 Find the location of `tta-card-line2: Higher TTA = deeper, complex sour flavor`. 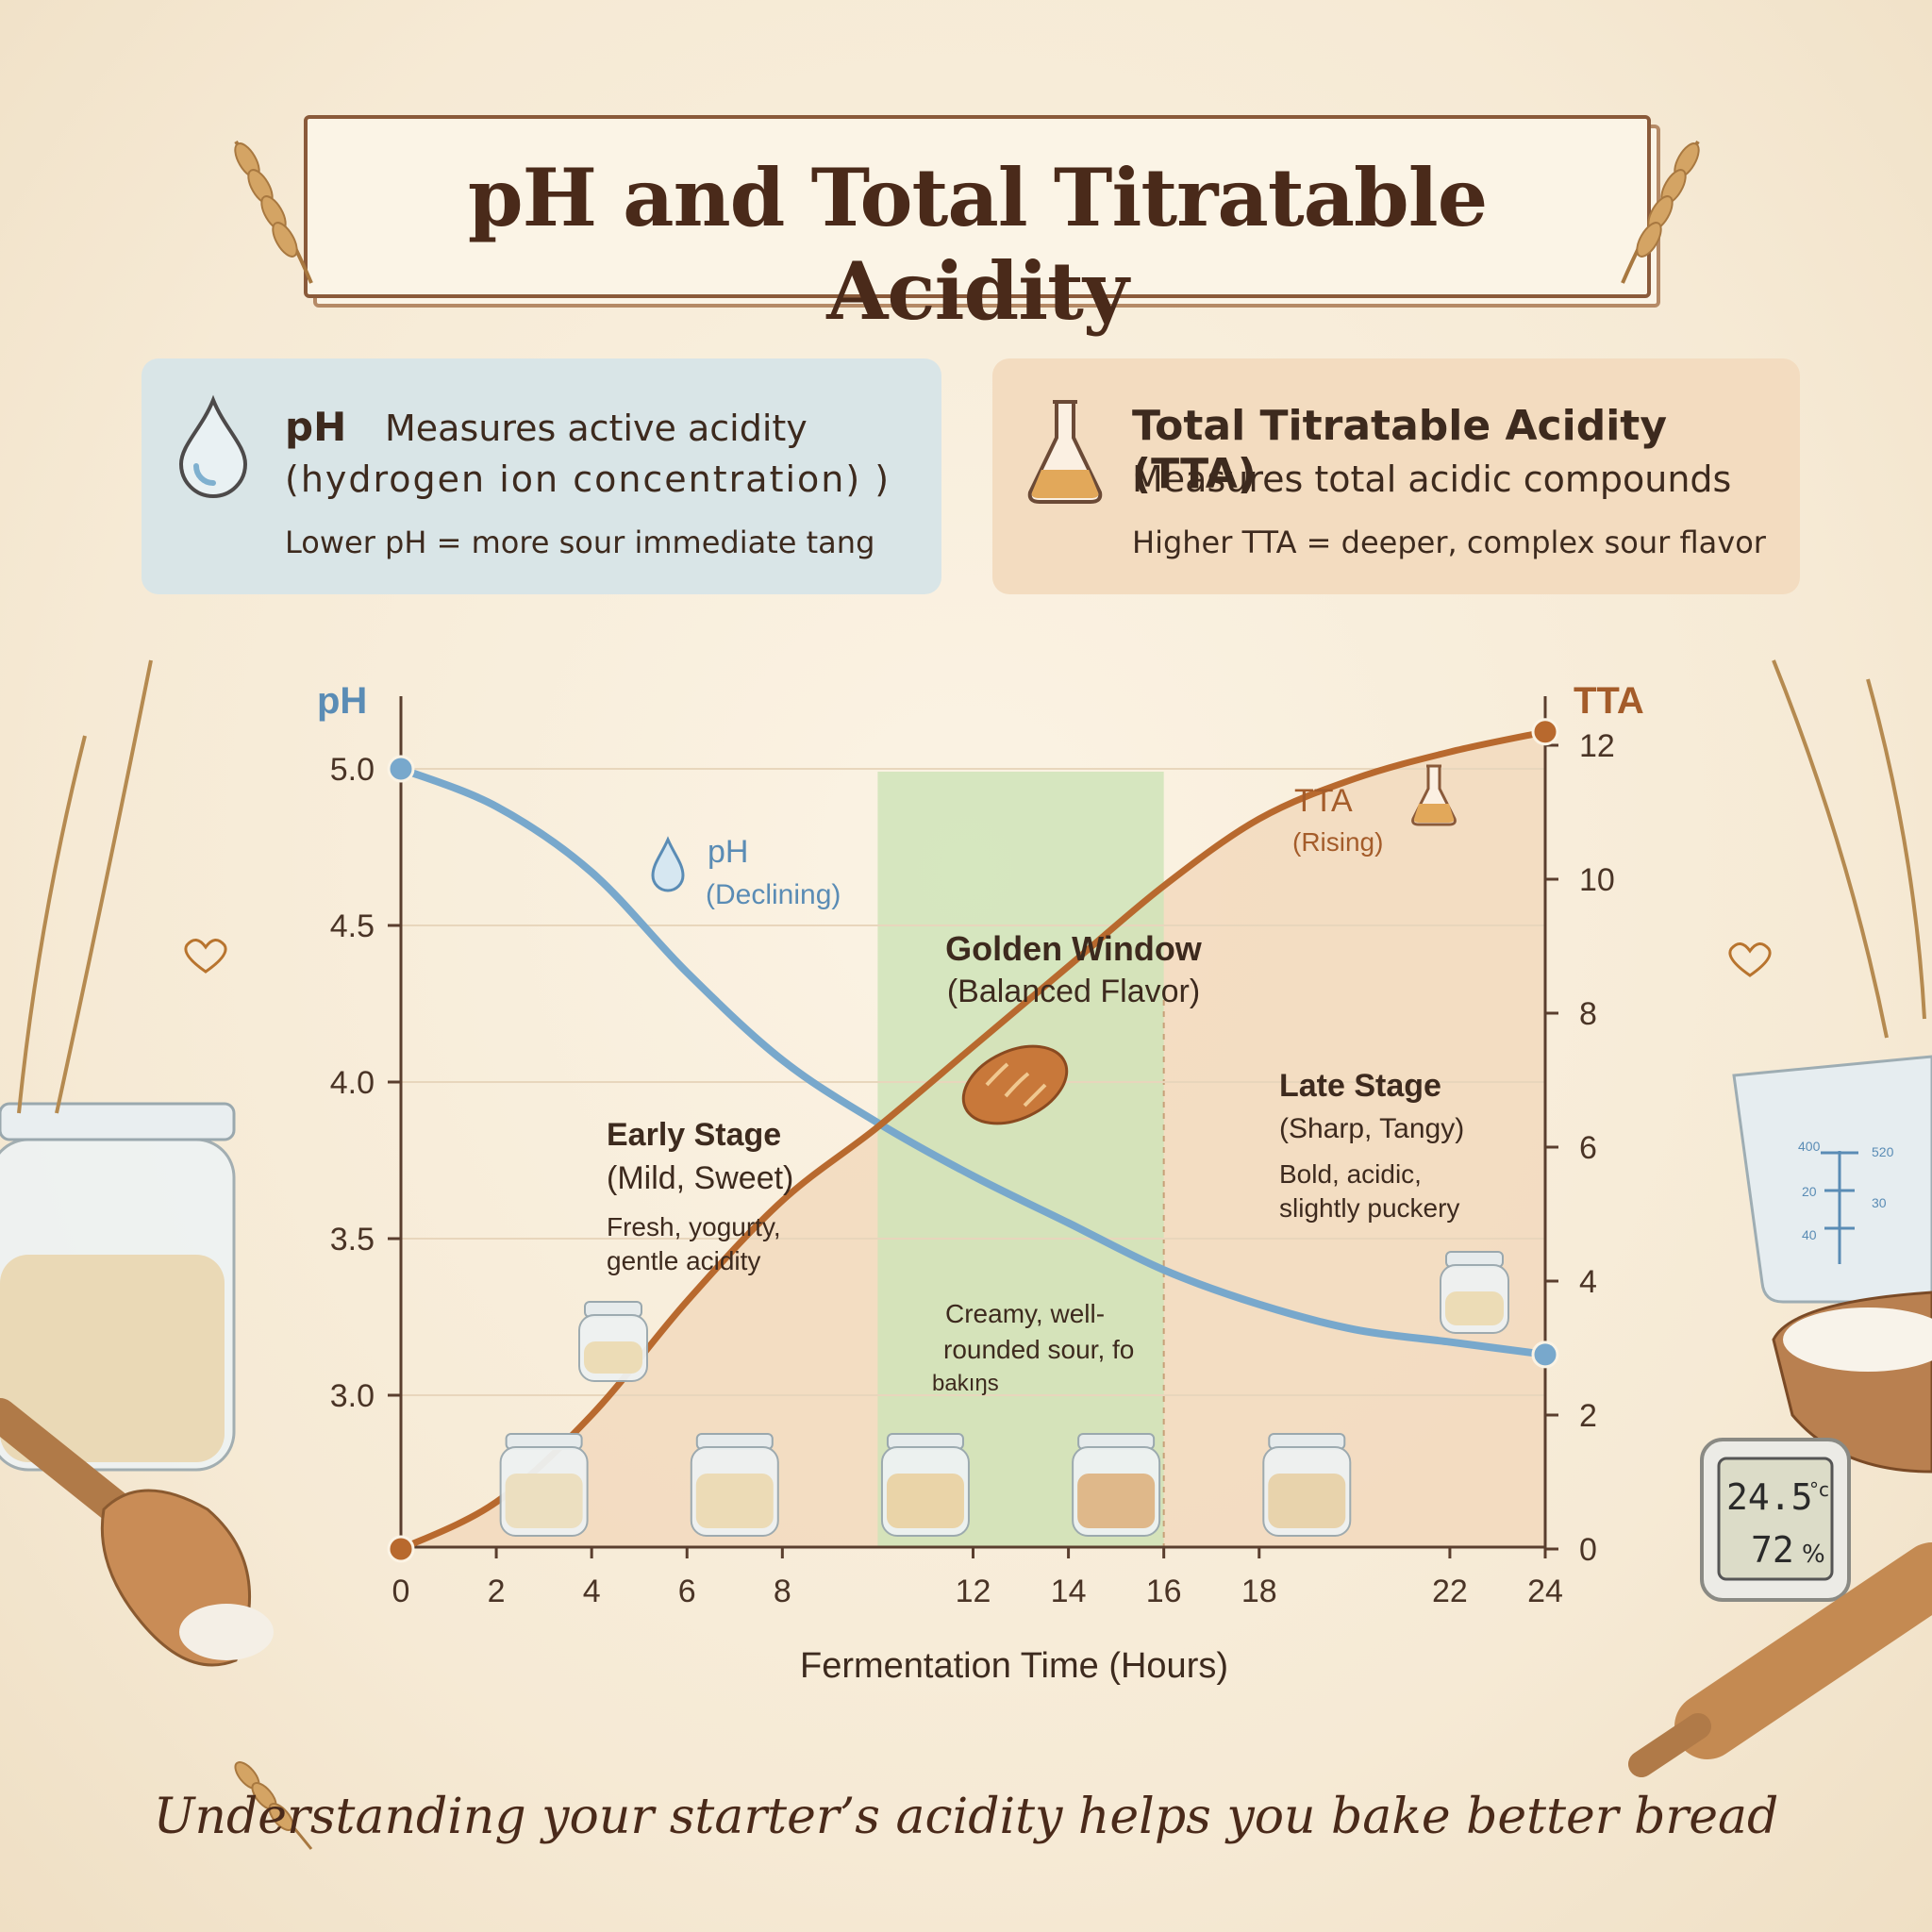

tta-card-line2: Higher TTA = deeper, complex sour flavor is located at coordinates (1449, 542).